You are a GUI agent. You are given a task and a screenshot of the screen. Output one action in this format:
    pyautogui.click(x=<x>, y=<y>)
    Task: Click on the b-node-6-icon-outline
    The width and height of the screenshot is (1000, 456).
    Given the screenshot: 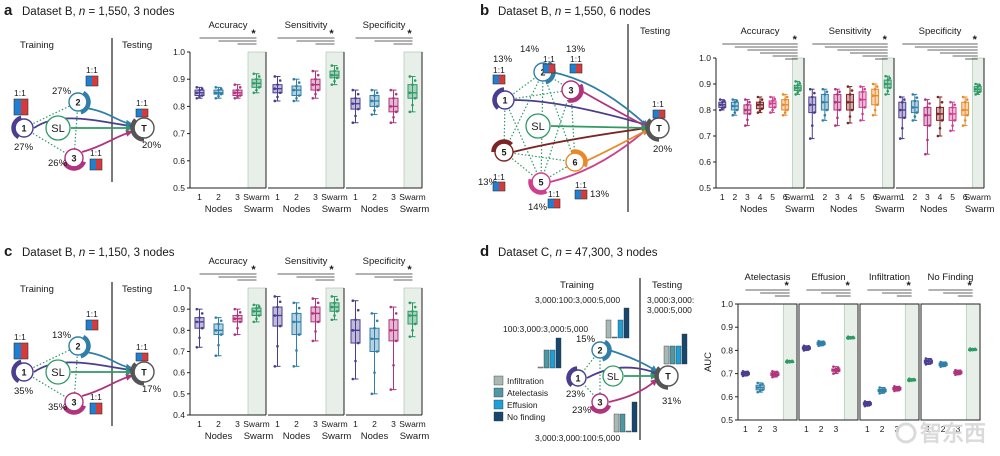 What is the action you would take?
    pyautogui.click(x=581, y=194)
    